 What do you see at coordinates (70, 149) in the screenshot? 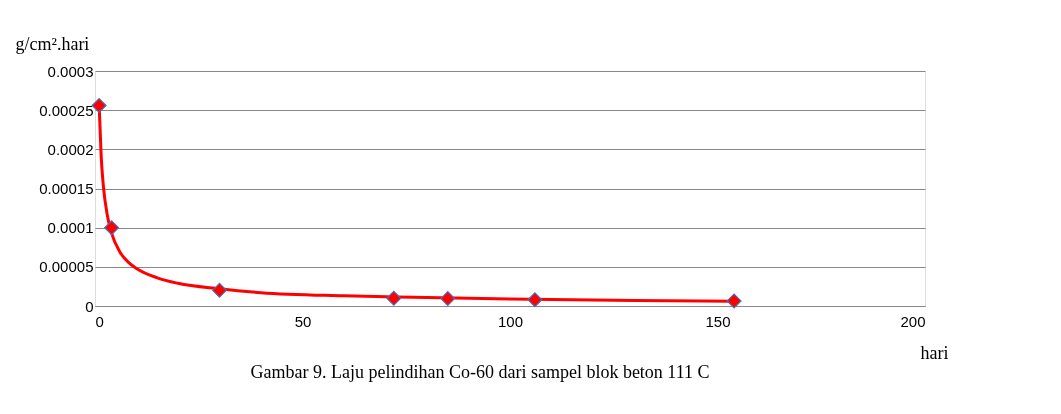
I see `y-tick-label: 0.0002` at bounding box center [70, 149].